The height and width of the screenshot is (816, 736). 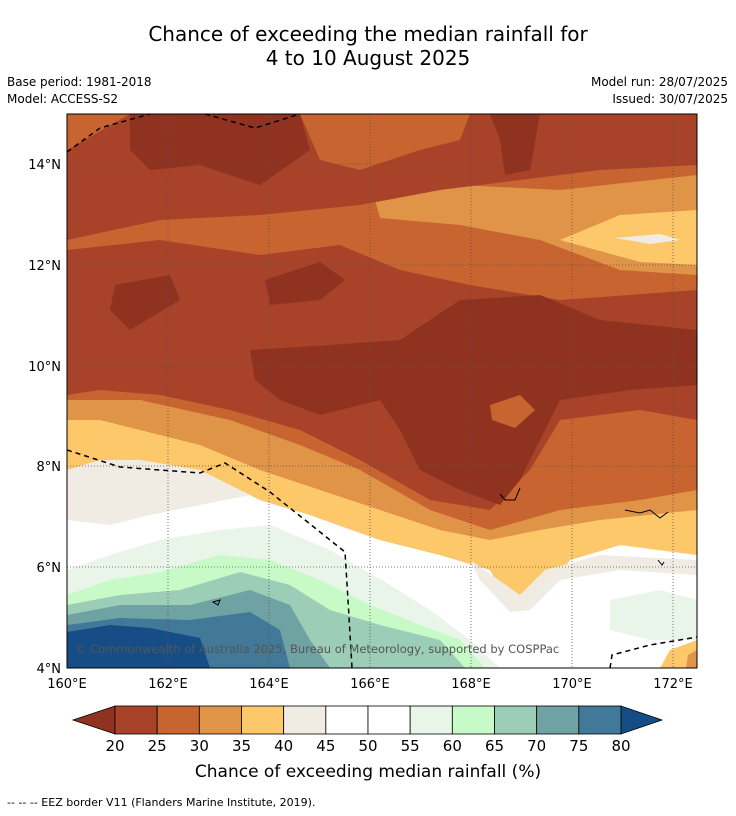 What do you see at coordinates (157, 746) in the screenshot?
I see `colorbar-tick-25: 25` at bounding box center [157, 746].